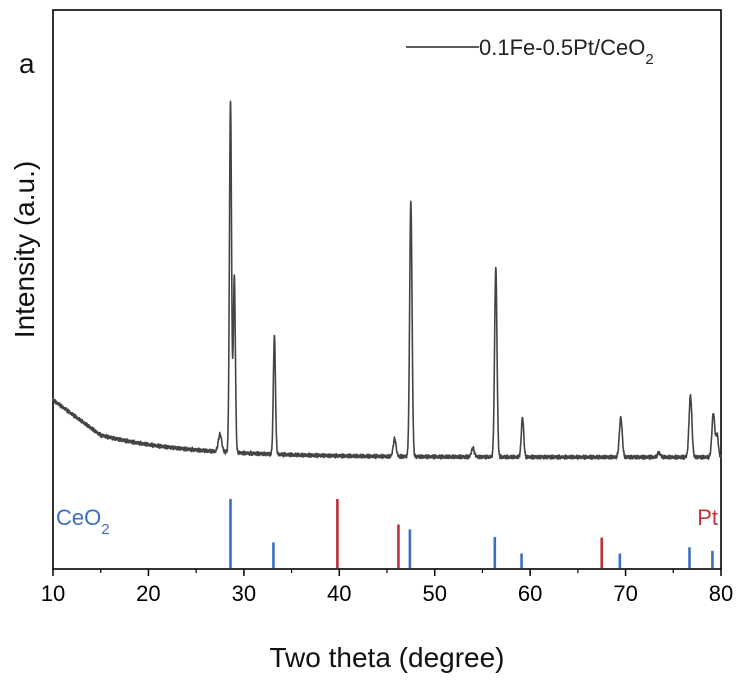 The image size is (738, 681). What do you see at coordinates (707, 517) in the screenshot?
I see `reference-label-pt: Pt` at bounding box center [707, 517].